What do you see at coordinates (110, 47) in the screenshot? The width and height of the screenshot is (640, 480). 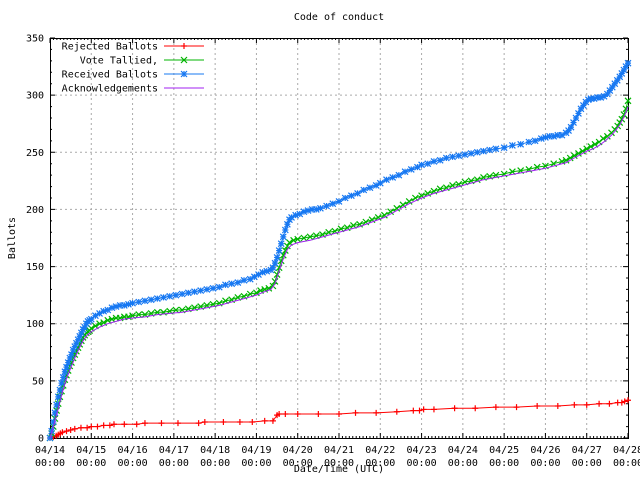 I see `legend-label: Rejected Ballots` at bounding box center [110, 47].